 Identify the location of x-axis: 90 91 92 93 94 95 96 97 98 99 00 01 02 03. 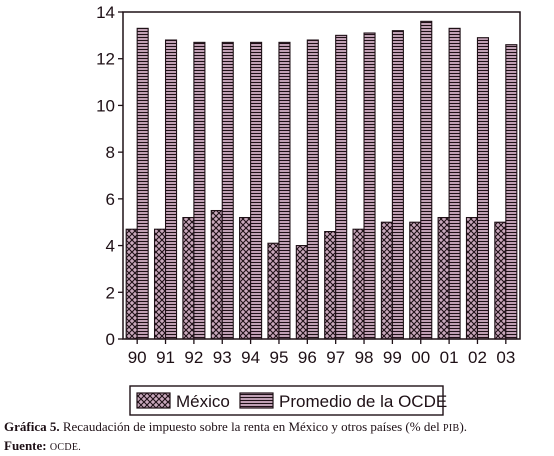
(321, 353).